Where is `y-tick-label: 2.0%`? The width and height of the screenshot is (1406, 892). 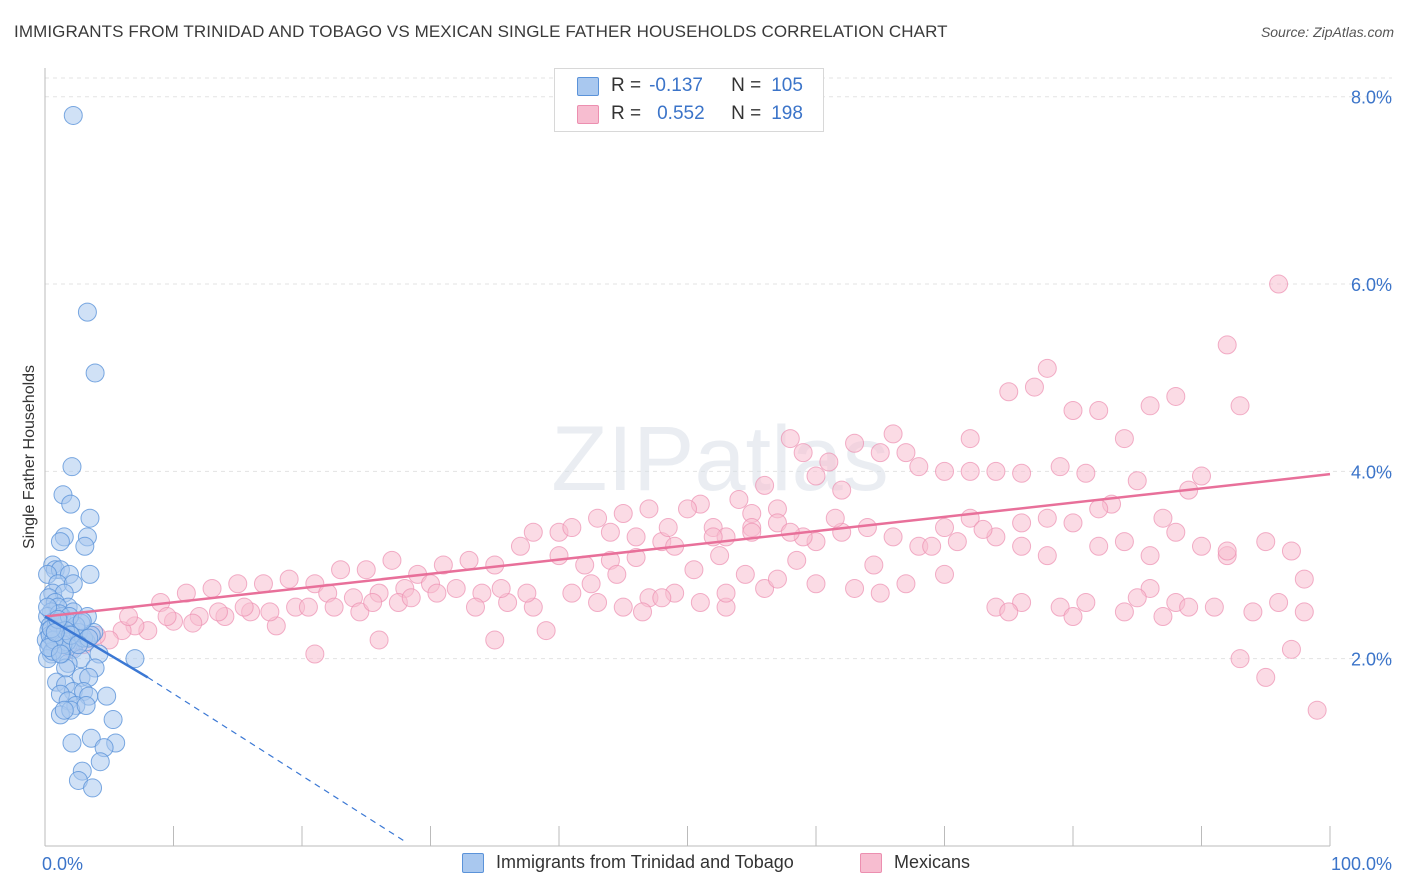 y-tick-label: 2.0% is located at coordinates (1371, 660).